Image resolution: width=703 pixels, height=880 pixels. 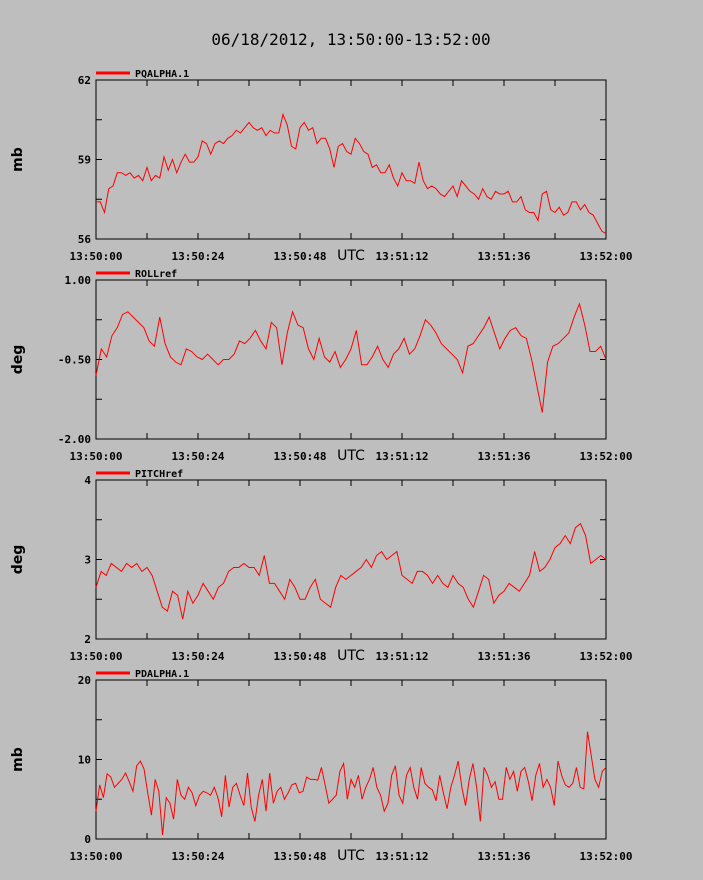 I want to click on y-tick-label: 1.00, so click(x=78, y=280).